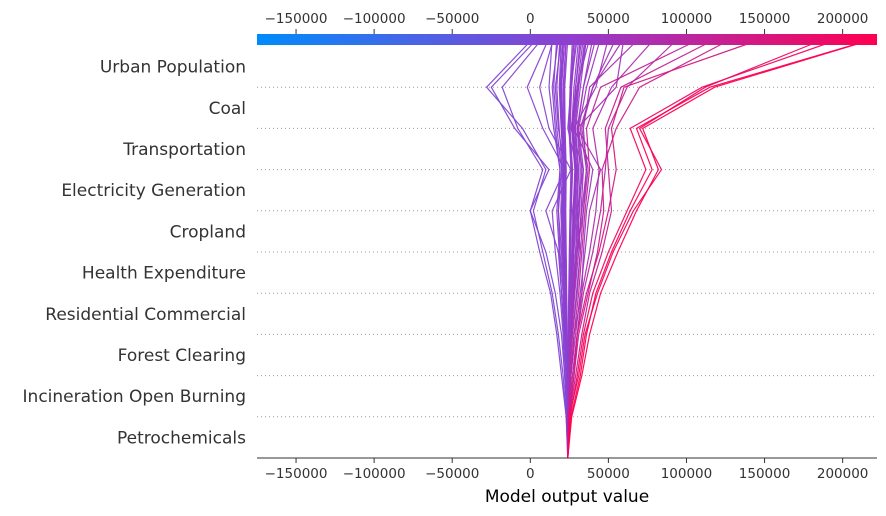 This screenshot has height=516, width=886. I want to click on top-tick-label: 150000, so click(765, 19).